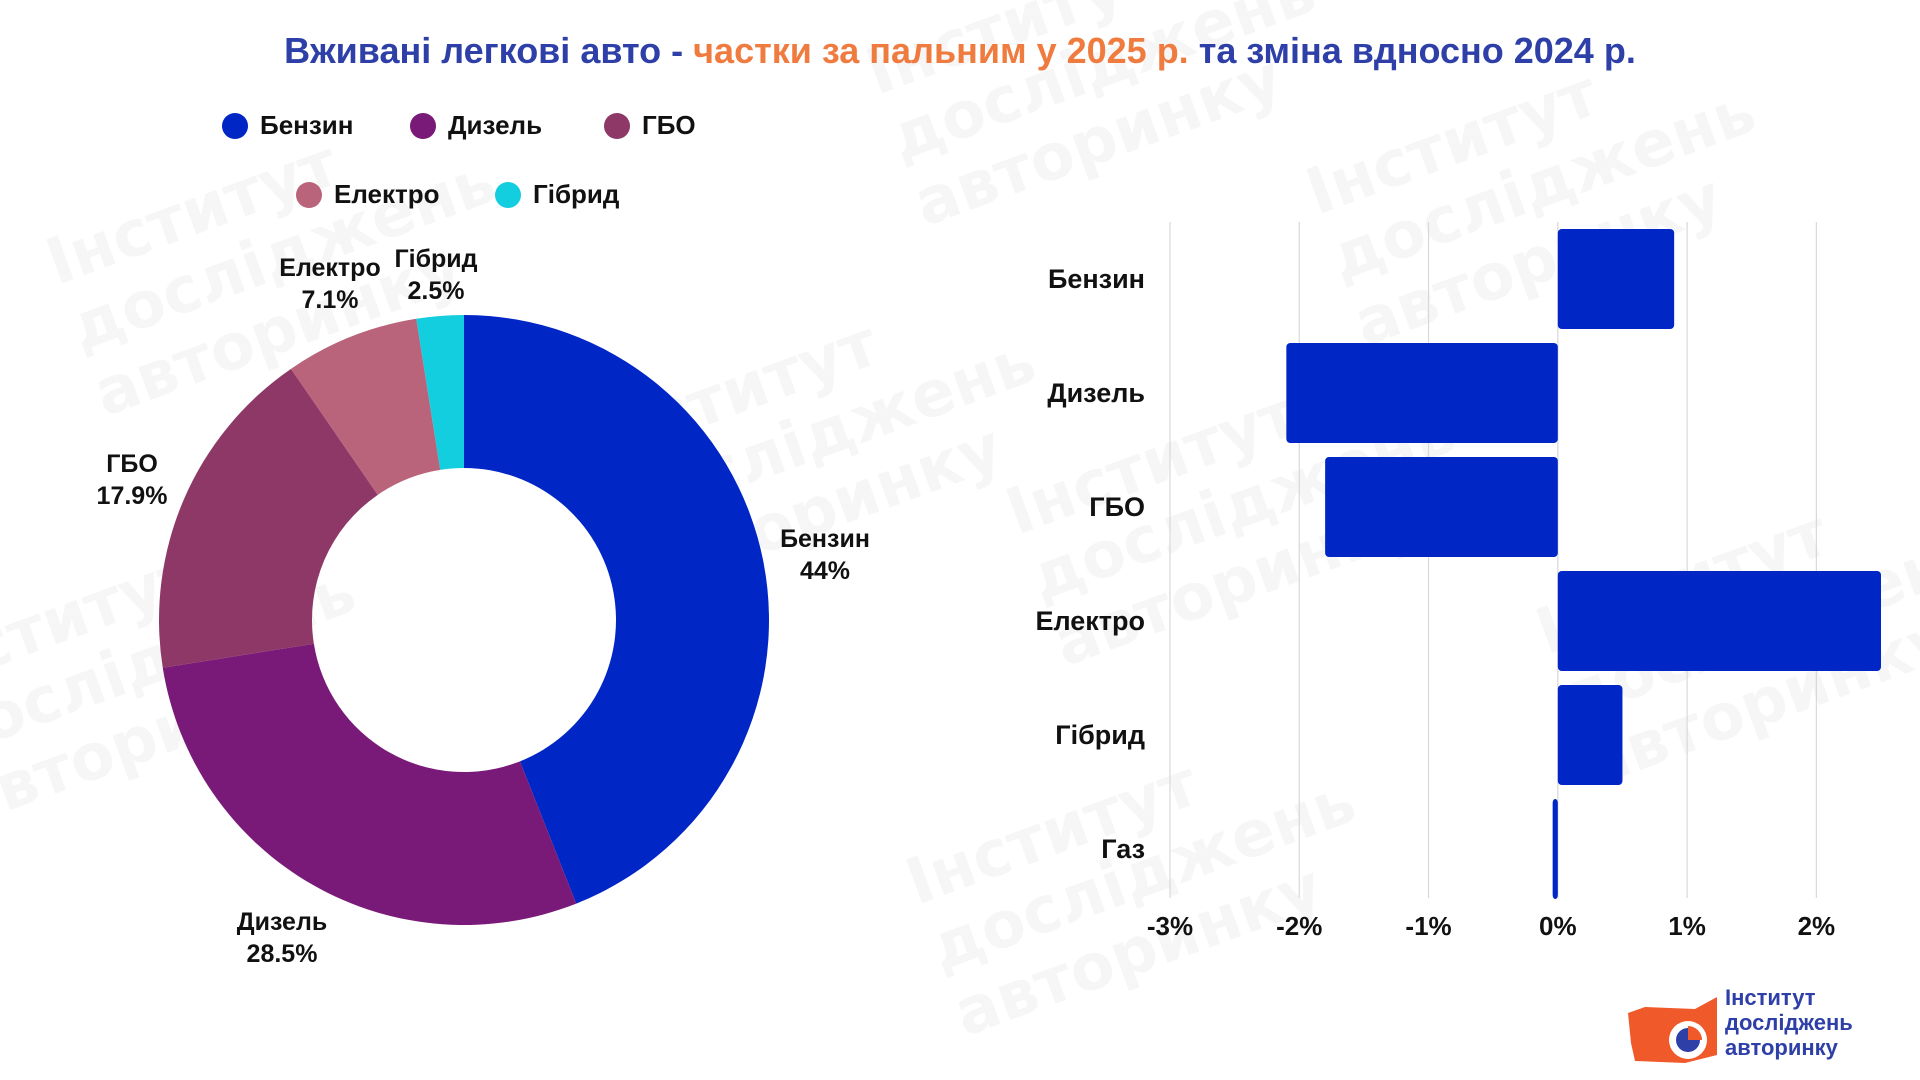  I want to click on legend-item-electric: Електро, so click(368, 194).